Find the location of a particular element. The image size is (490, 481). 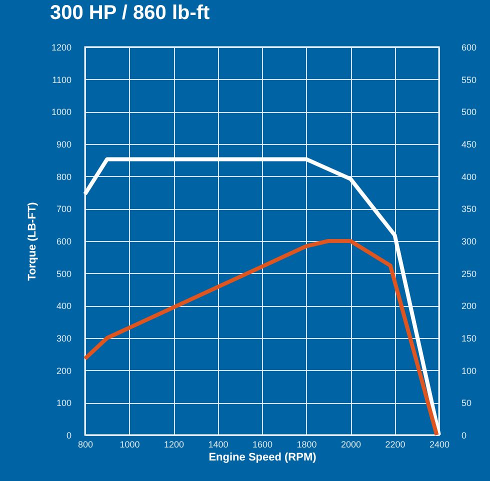

y-tick-label: 800 is located at coordinates (64, 177).